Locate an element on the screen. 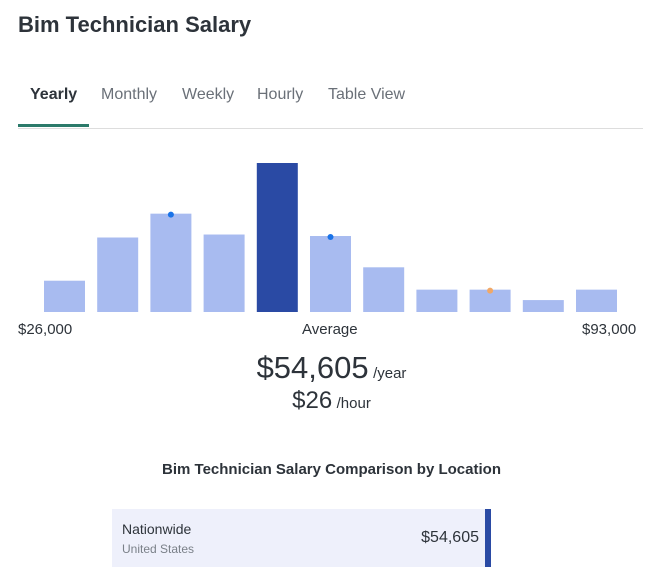 The width and height of the screenshot is (663, 573). min-label: $26,000 is located at coordinates (45, 329).